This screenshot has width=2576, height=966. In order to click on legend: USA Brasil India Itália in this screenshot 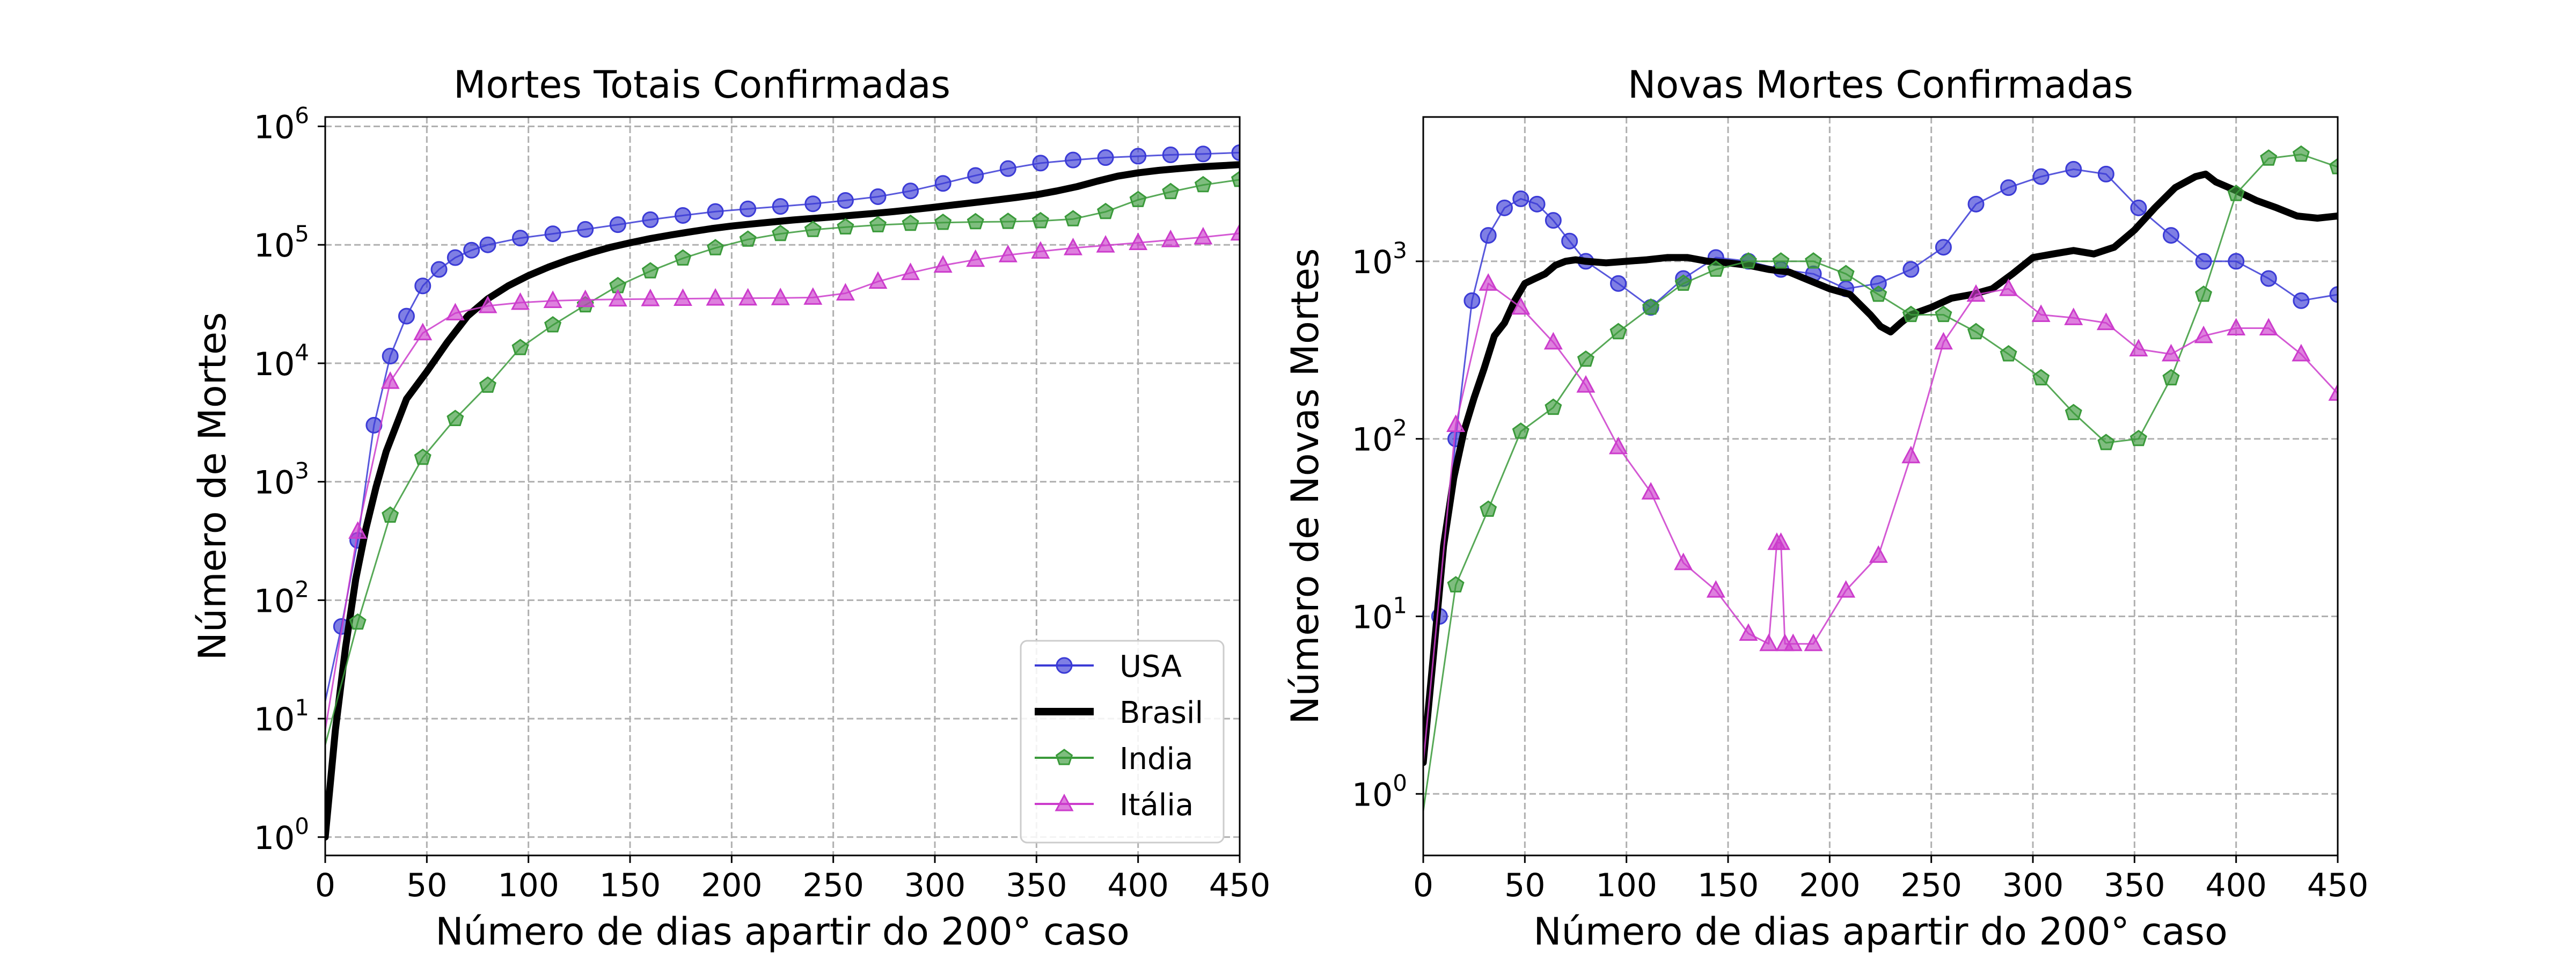, I will do `click(1122, 742)`.